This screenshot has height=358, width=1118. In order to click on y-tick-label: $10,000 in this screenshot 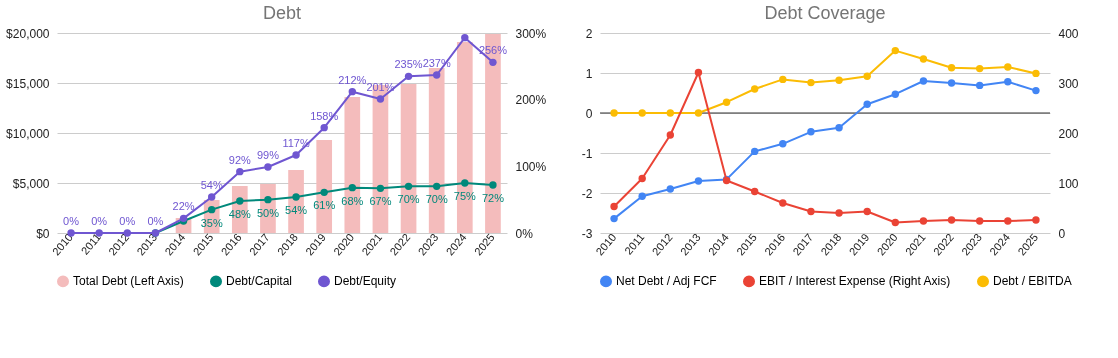, I will do `click(28, 133)`.